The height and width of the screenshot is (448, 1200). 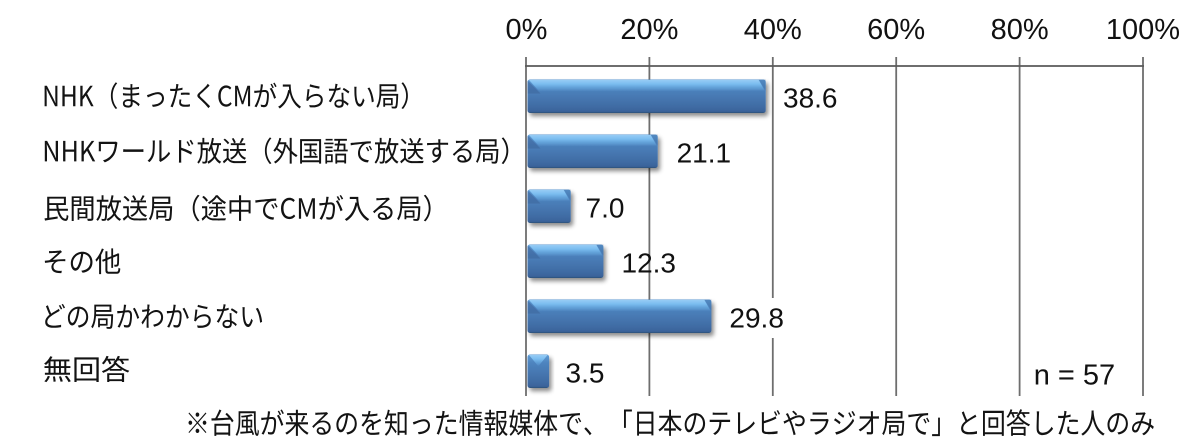 What do you see at coordinates (756, 318) in the screenshot?
I see `svg-text: 29.8` at bounding box center [756, 318].